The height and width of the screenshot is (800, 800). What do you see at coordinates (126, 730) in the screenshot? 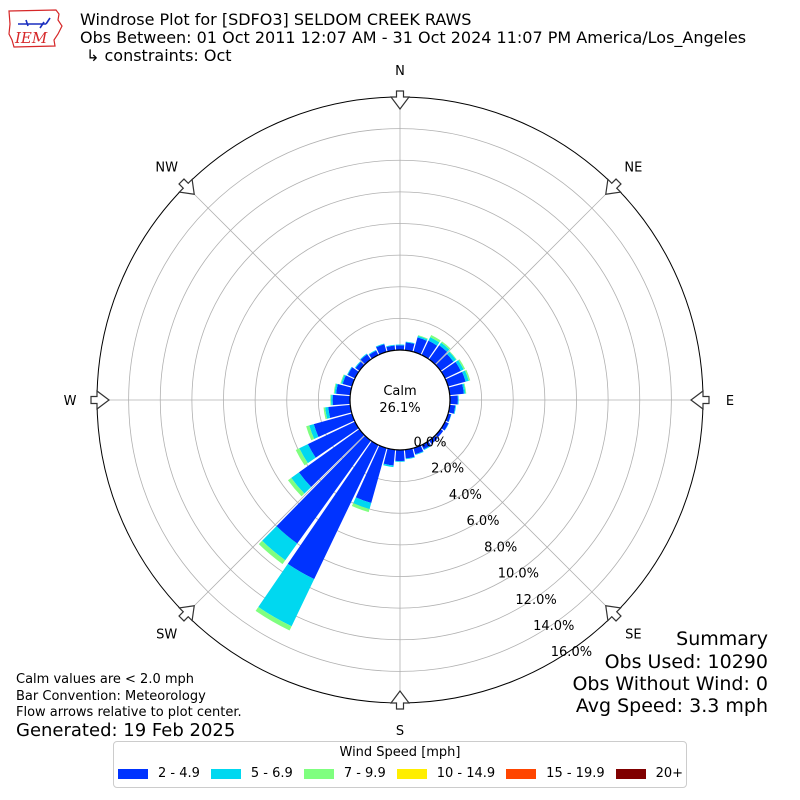
I see `generated-date: Generated: 19 Feb 2025` at bounding box center [126, 730].